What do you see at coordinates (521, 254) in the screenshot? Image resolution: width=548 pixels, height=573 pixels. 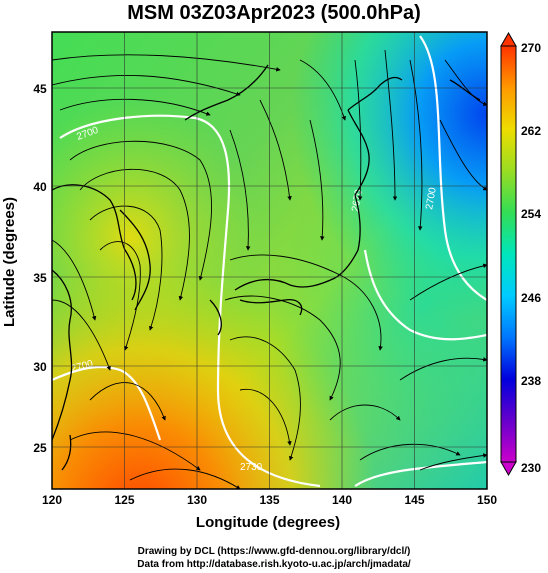 I see `colorbar: 270 262 254 246 238 230` at bounding box center [521, 254].